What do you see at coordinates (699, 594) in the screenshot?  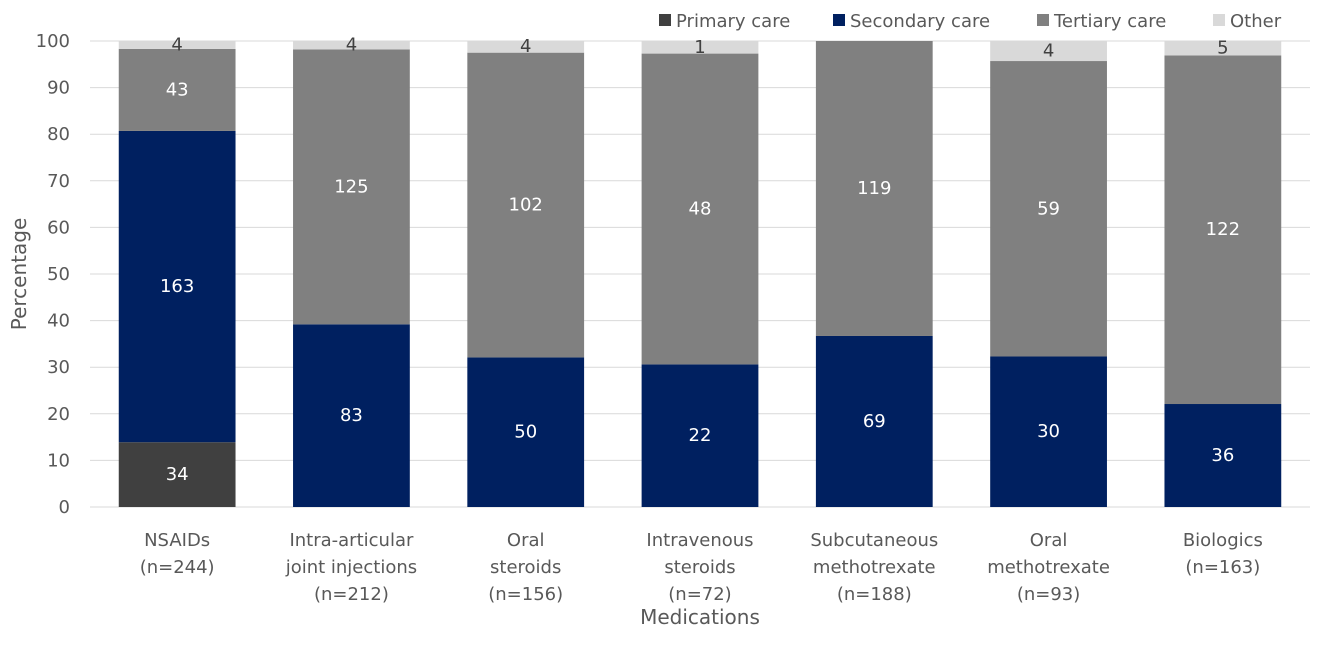 I see `x-tick-label: (n=72)` at bounding box center [699, 594].